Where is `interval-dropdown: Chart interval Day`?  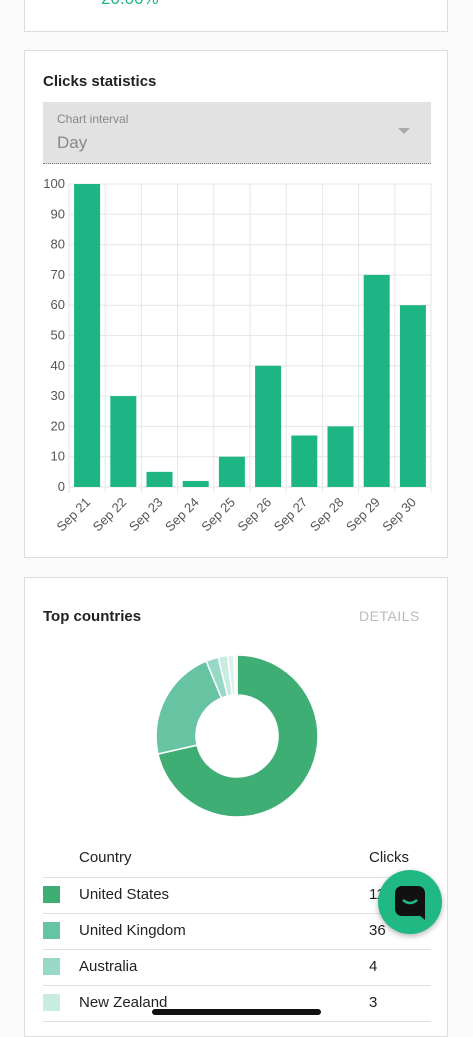
interval-dropdown: Chart interval Day is located at coordinates (237, 133).